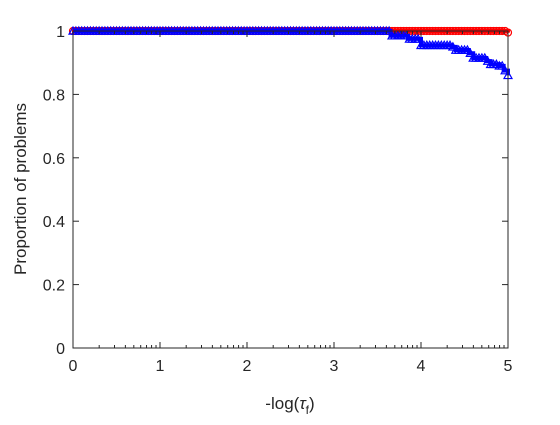 The height and width of the screenshot is (425, 560). I want to click on x-axis-label: -log(τf), so click(289, 405).